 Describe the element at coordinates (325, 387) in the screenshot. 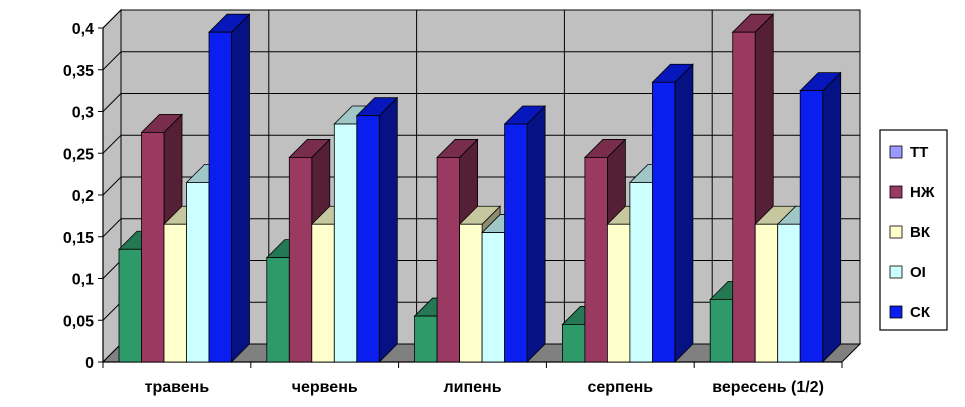

I see `x-tick-label: червень` at that location.